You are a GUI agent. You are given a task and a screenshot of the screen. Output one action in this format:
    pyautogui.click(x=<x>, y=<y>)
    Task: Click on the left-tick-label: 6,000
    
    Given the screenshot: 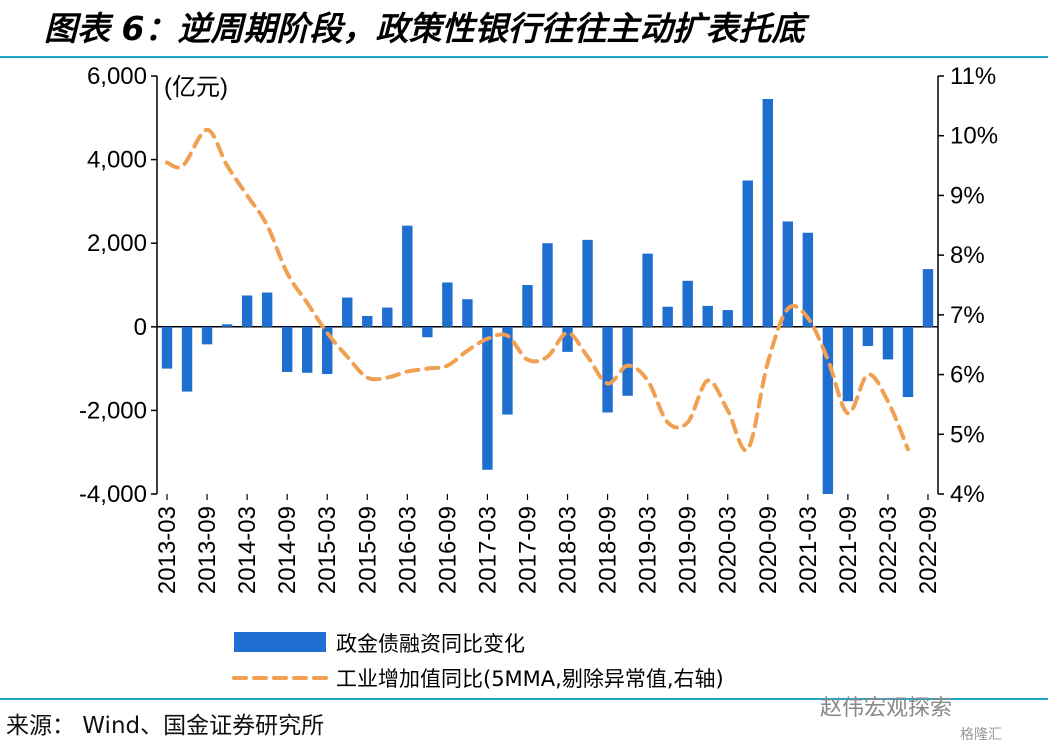 What is the action you would take?
    pyautogui.click(x=117, y=76)
    